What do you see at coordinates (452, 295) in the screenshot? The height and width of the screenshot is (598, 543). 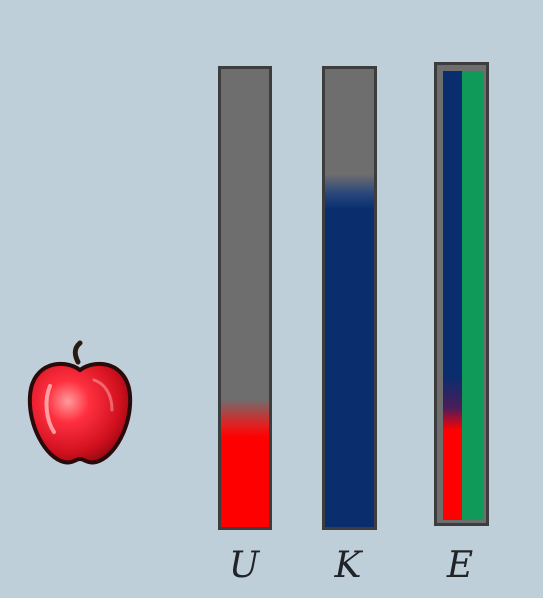 I see `bar-e-left-fill` at bounding box center [452, 295].